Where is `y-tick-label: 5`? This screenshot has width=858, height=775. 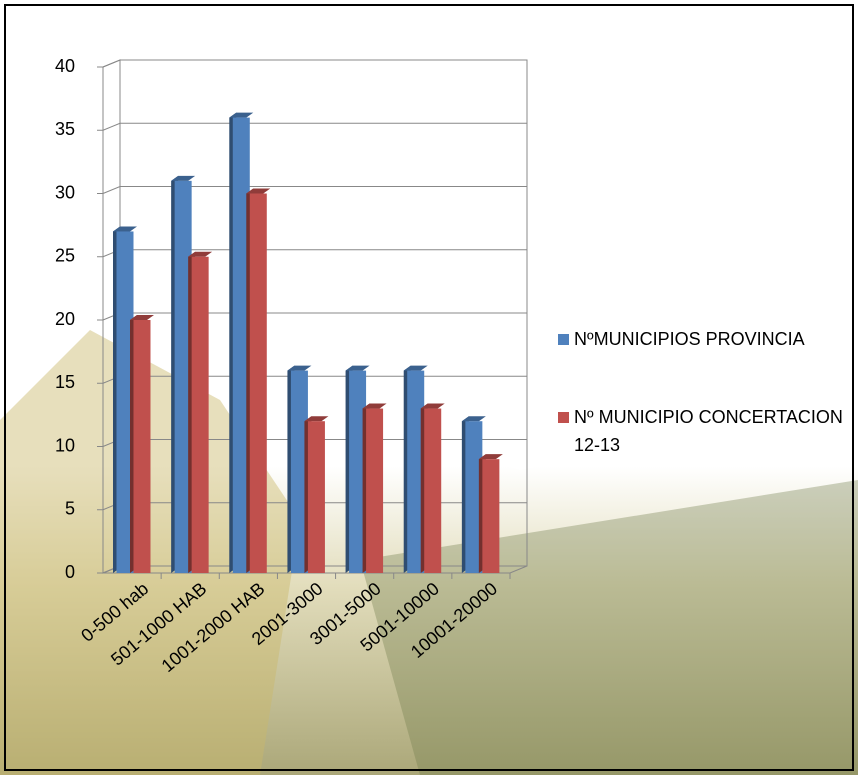
y-tick-label: 5 is located at coordinates (70, 509).